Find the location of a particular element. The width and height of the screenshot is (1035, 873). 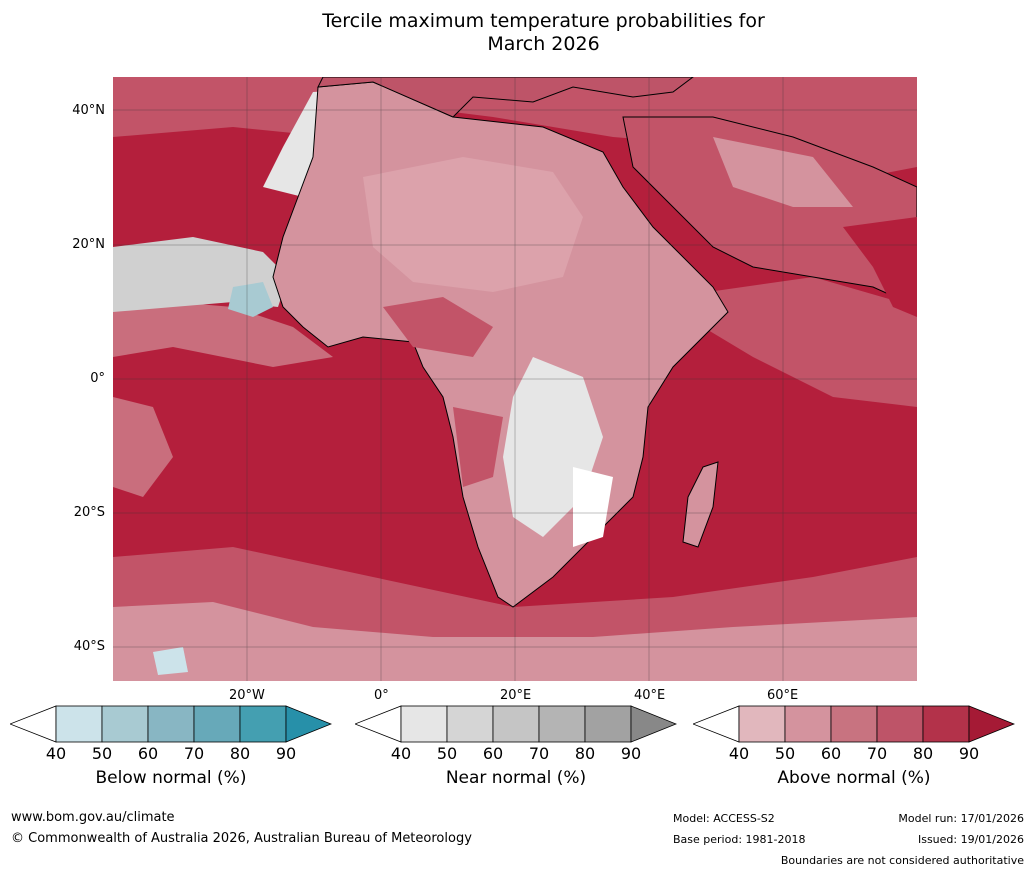

colorbar-below-normal is located at coordinates (171, 724).